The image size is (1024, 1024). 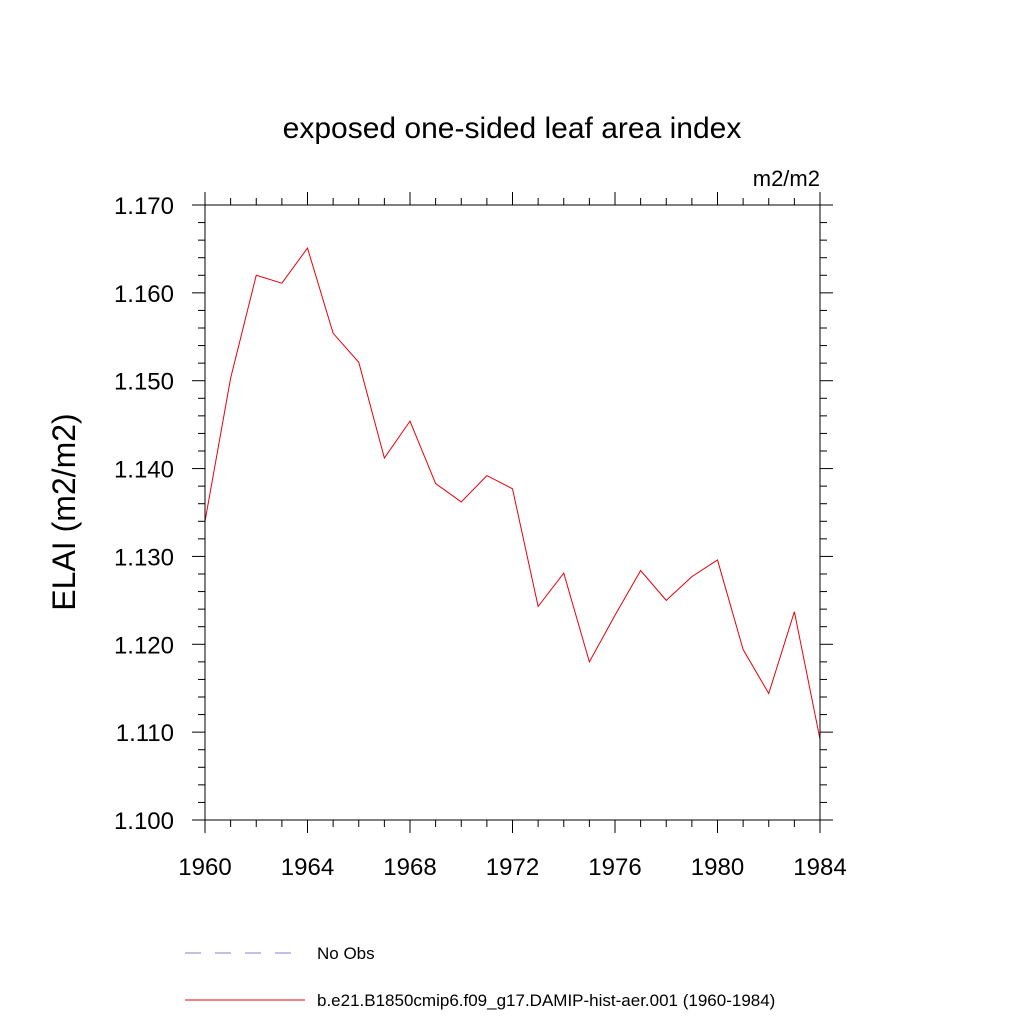 I want to click on y-axis-label: ELAI (m2/m2), so click(x=64, y=511).